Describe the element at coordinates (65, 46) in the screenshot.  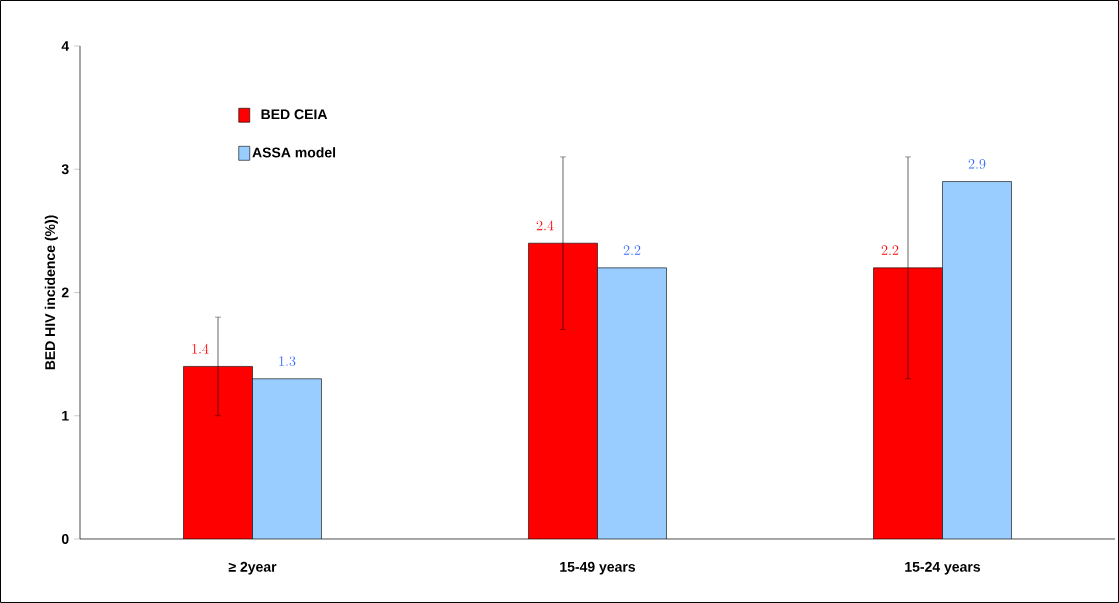
I see `y-tick-label: 4` at that location.